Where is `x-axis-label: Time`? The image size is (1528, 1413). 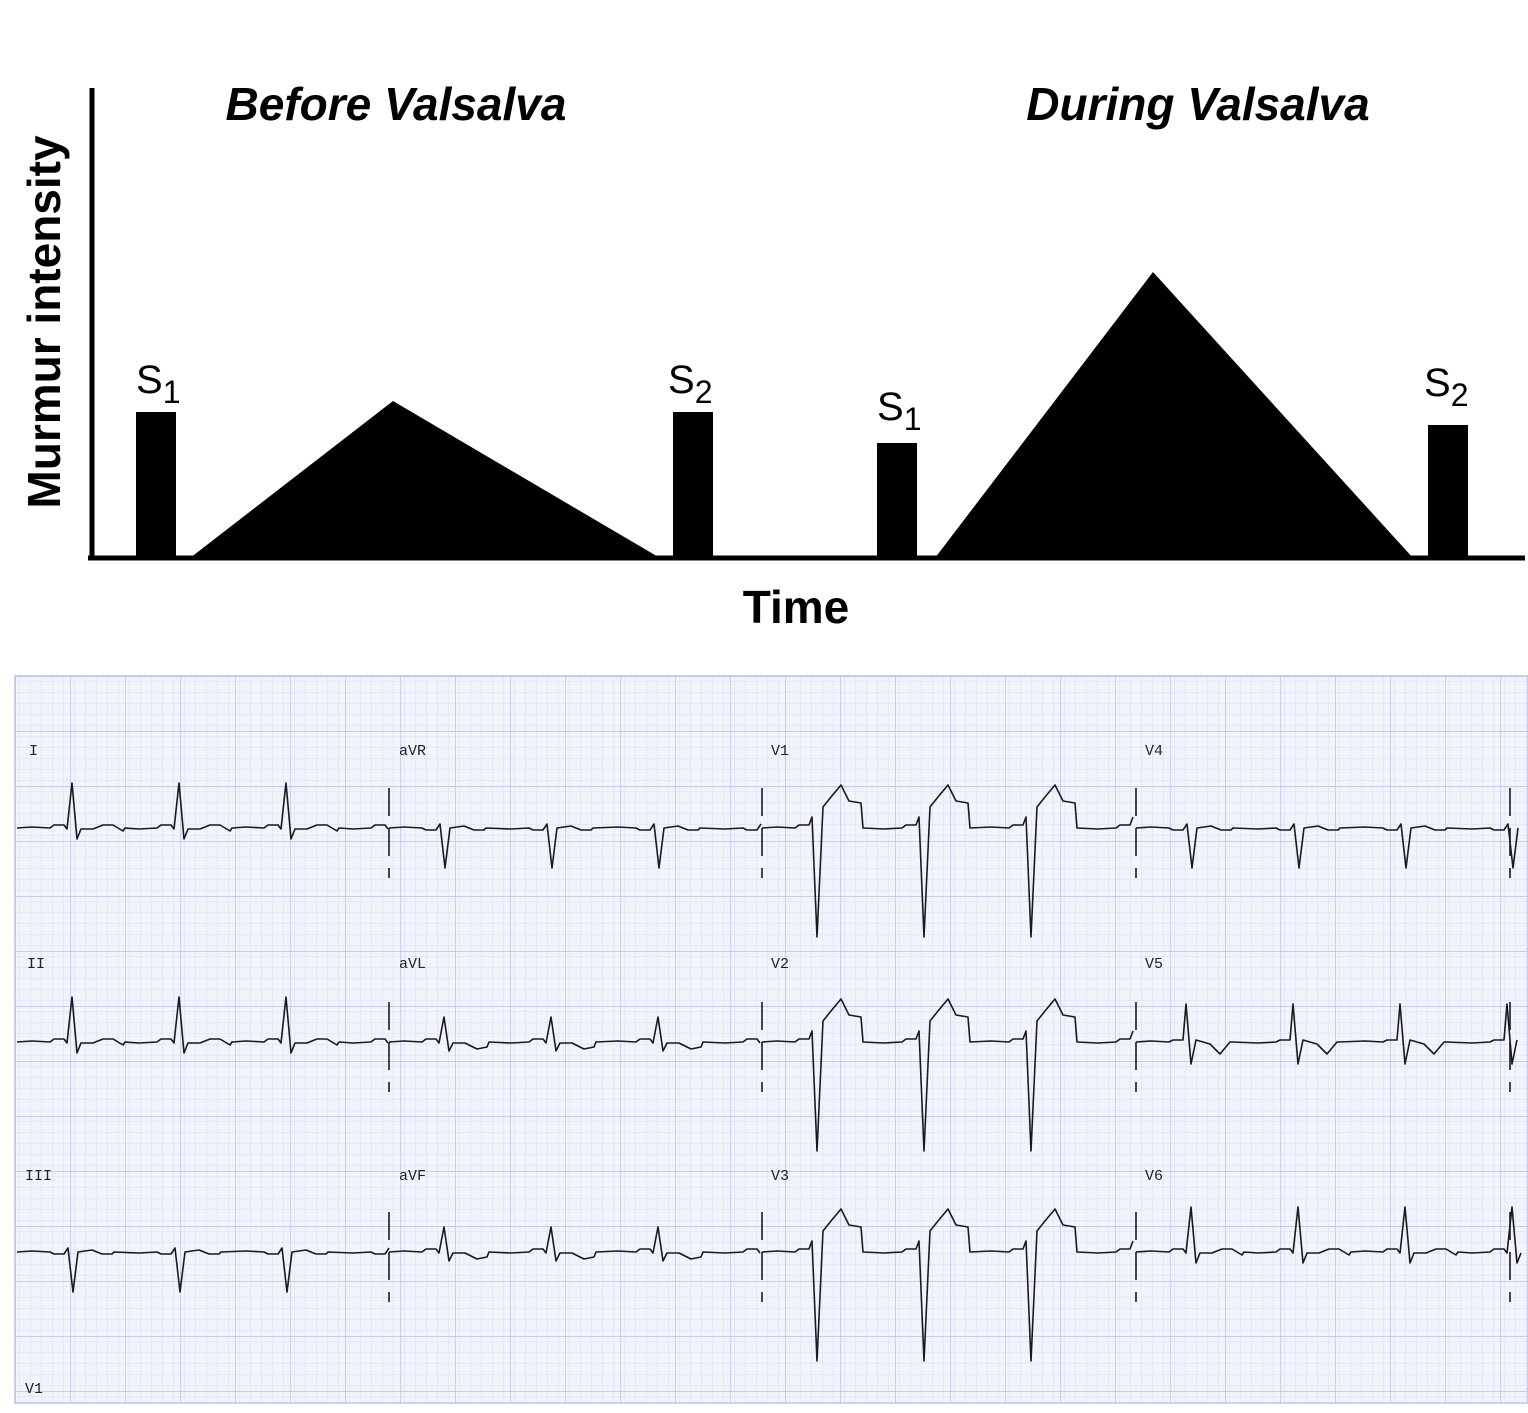 x-axis-label: Time is located at coordinates (796, 607).